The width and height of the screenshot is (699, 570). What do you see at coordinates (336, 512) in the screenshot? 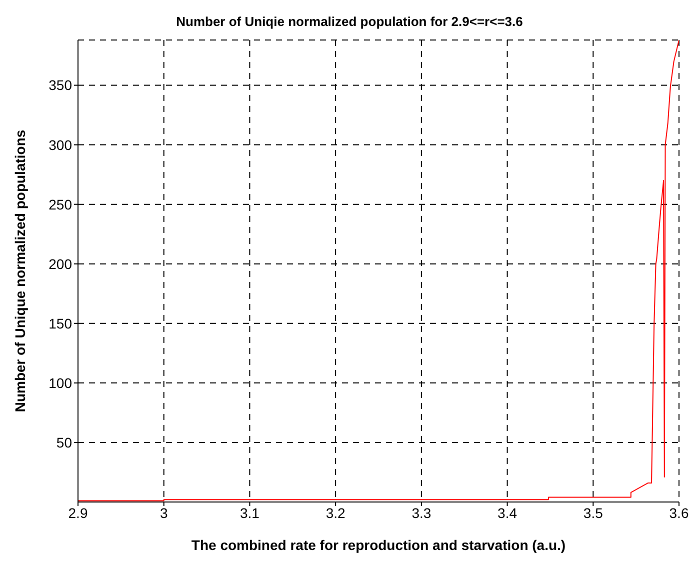
I see `x-tick-label: 3.2` at bounding box center [336, 512].